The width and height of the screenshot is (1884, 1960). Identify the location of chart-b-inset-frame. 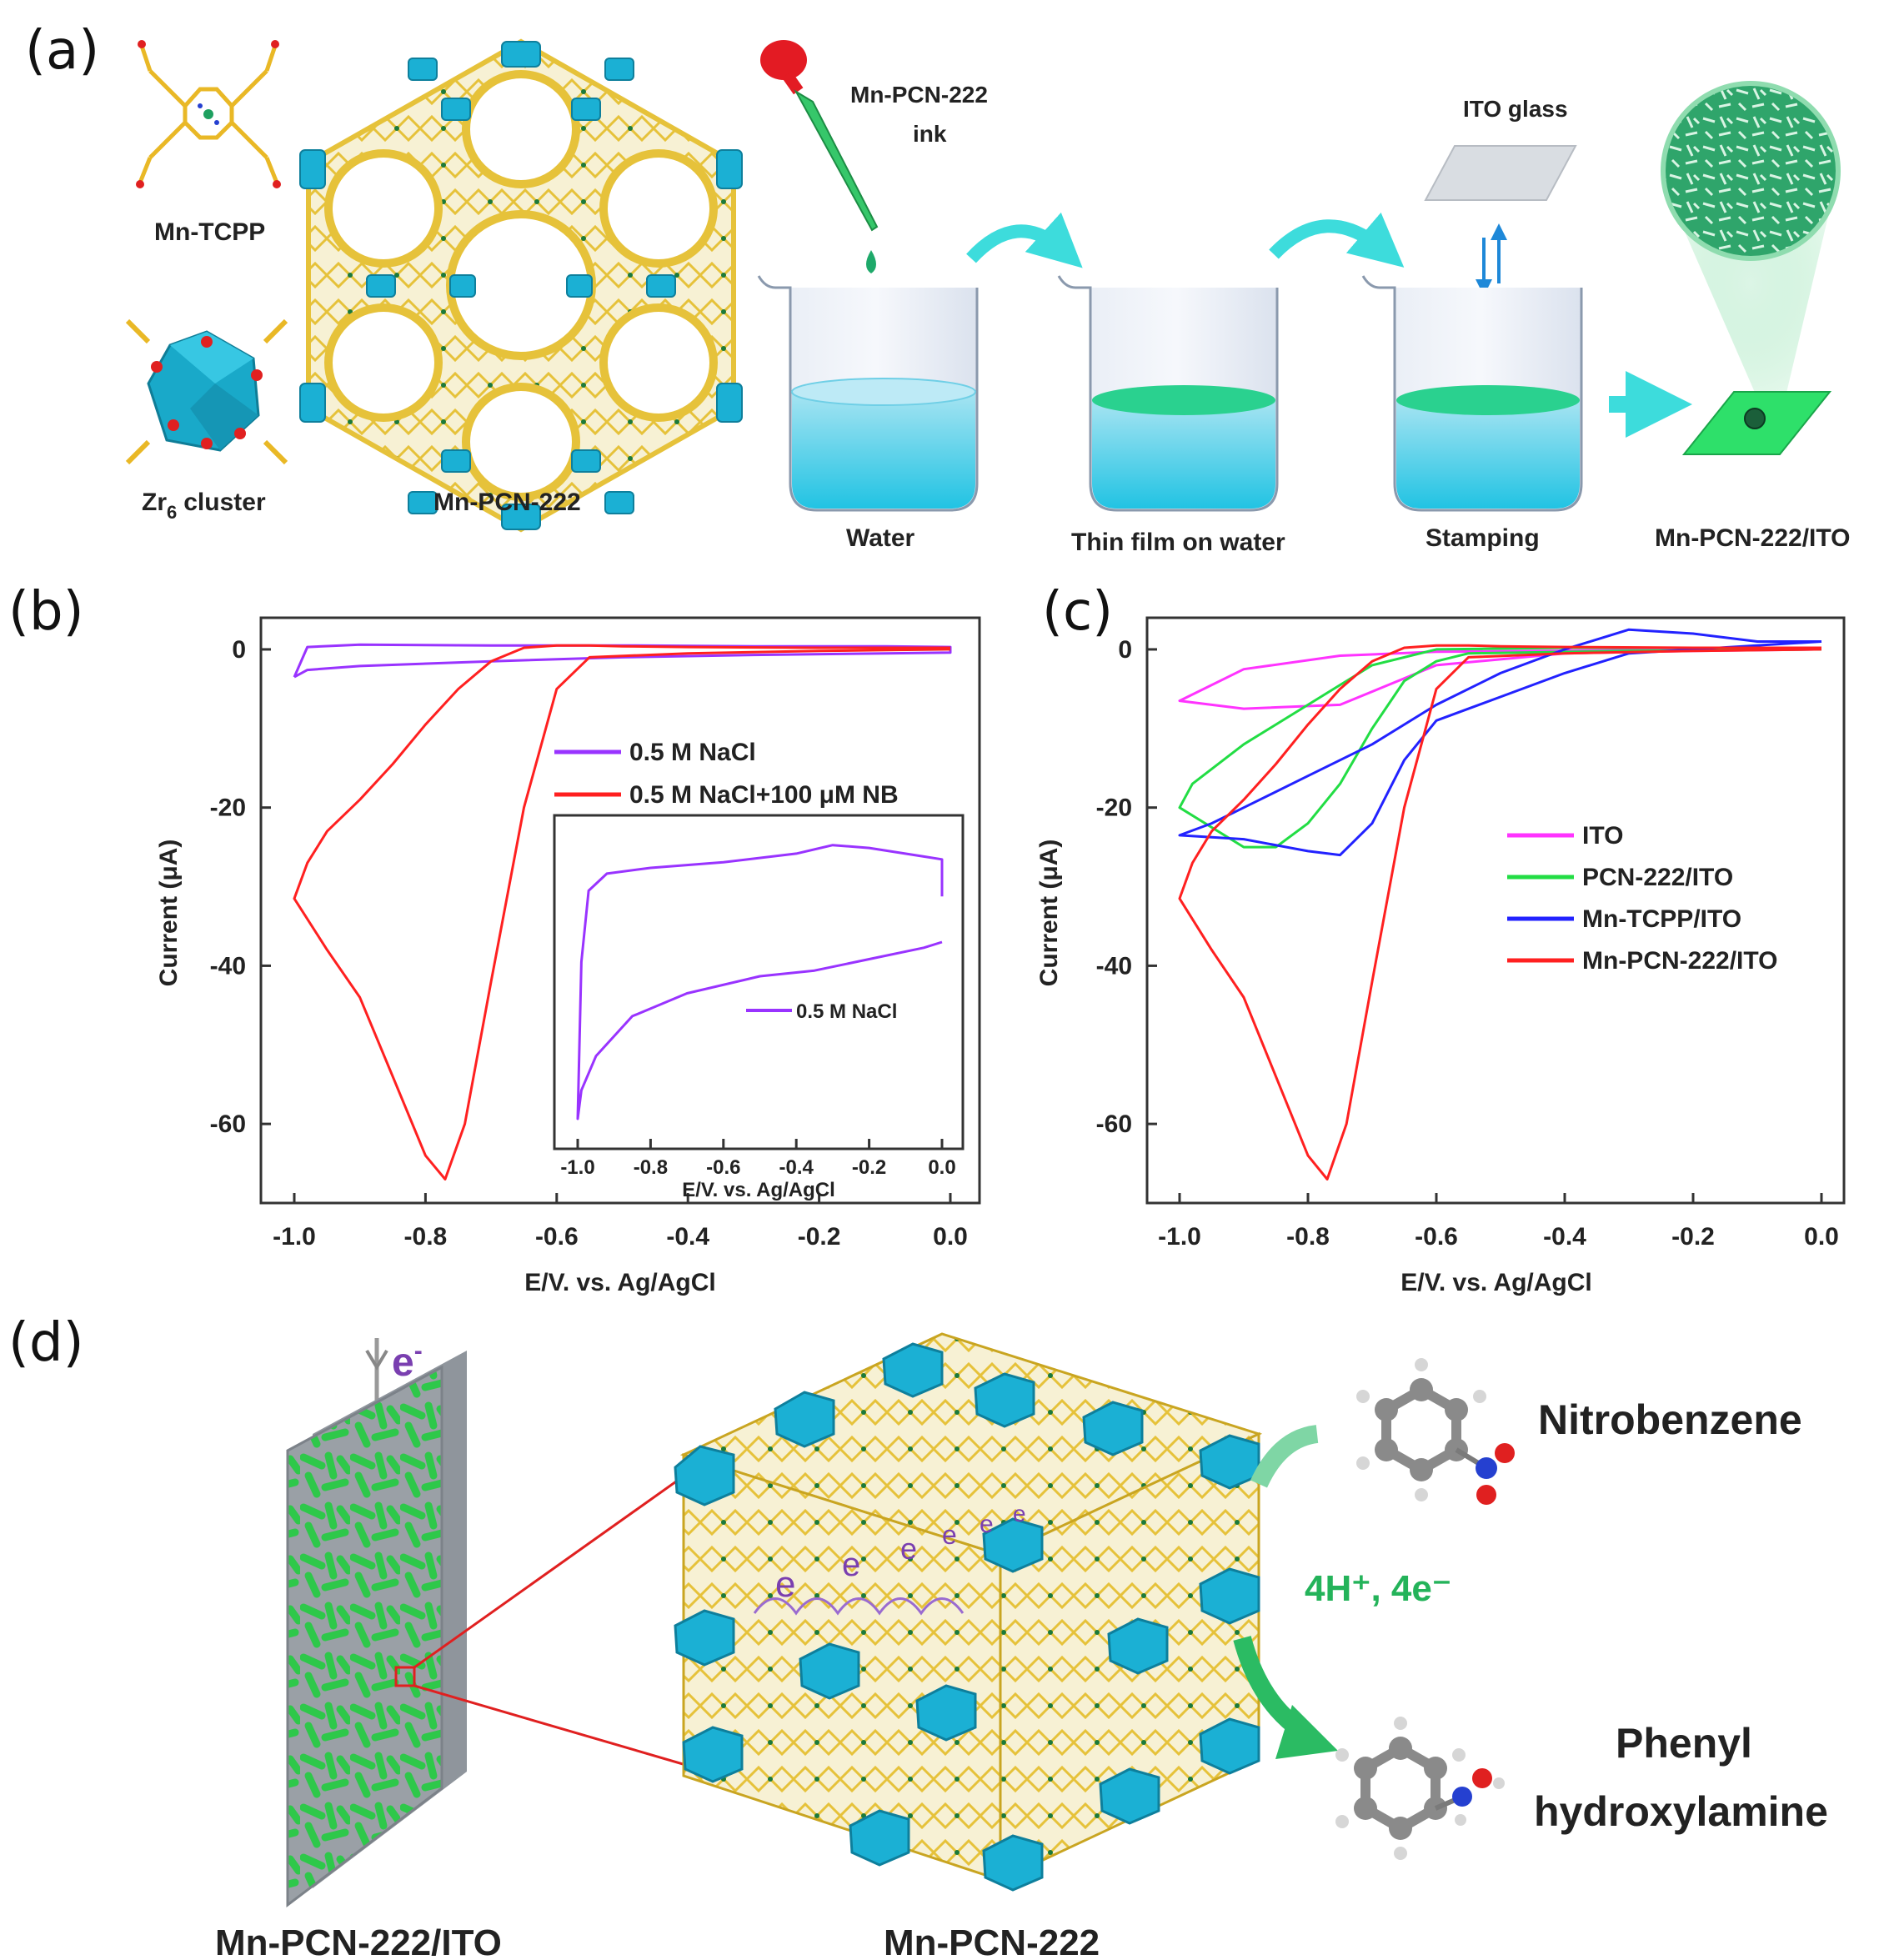
(759, 982).